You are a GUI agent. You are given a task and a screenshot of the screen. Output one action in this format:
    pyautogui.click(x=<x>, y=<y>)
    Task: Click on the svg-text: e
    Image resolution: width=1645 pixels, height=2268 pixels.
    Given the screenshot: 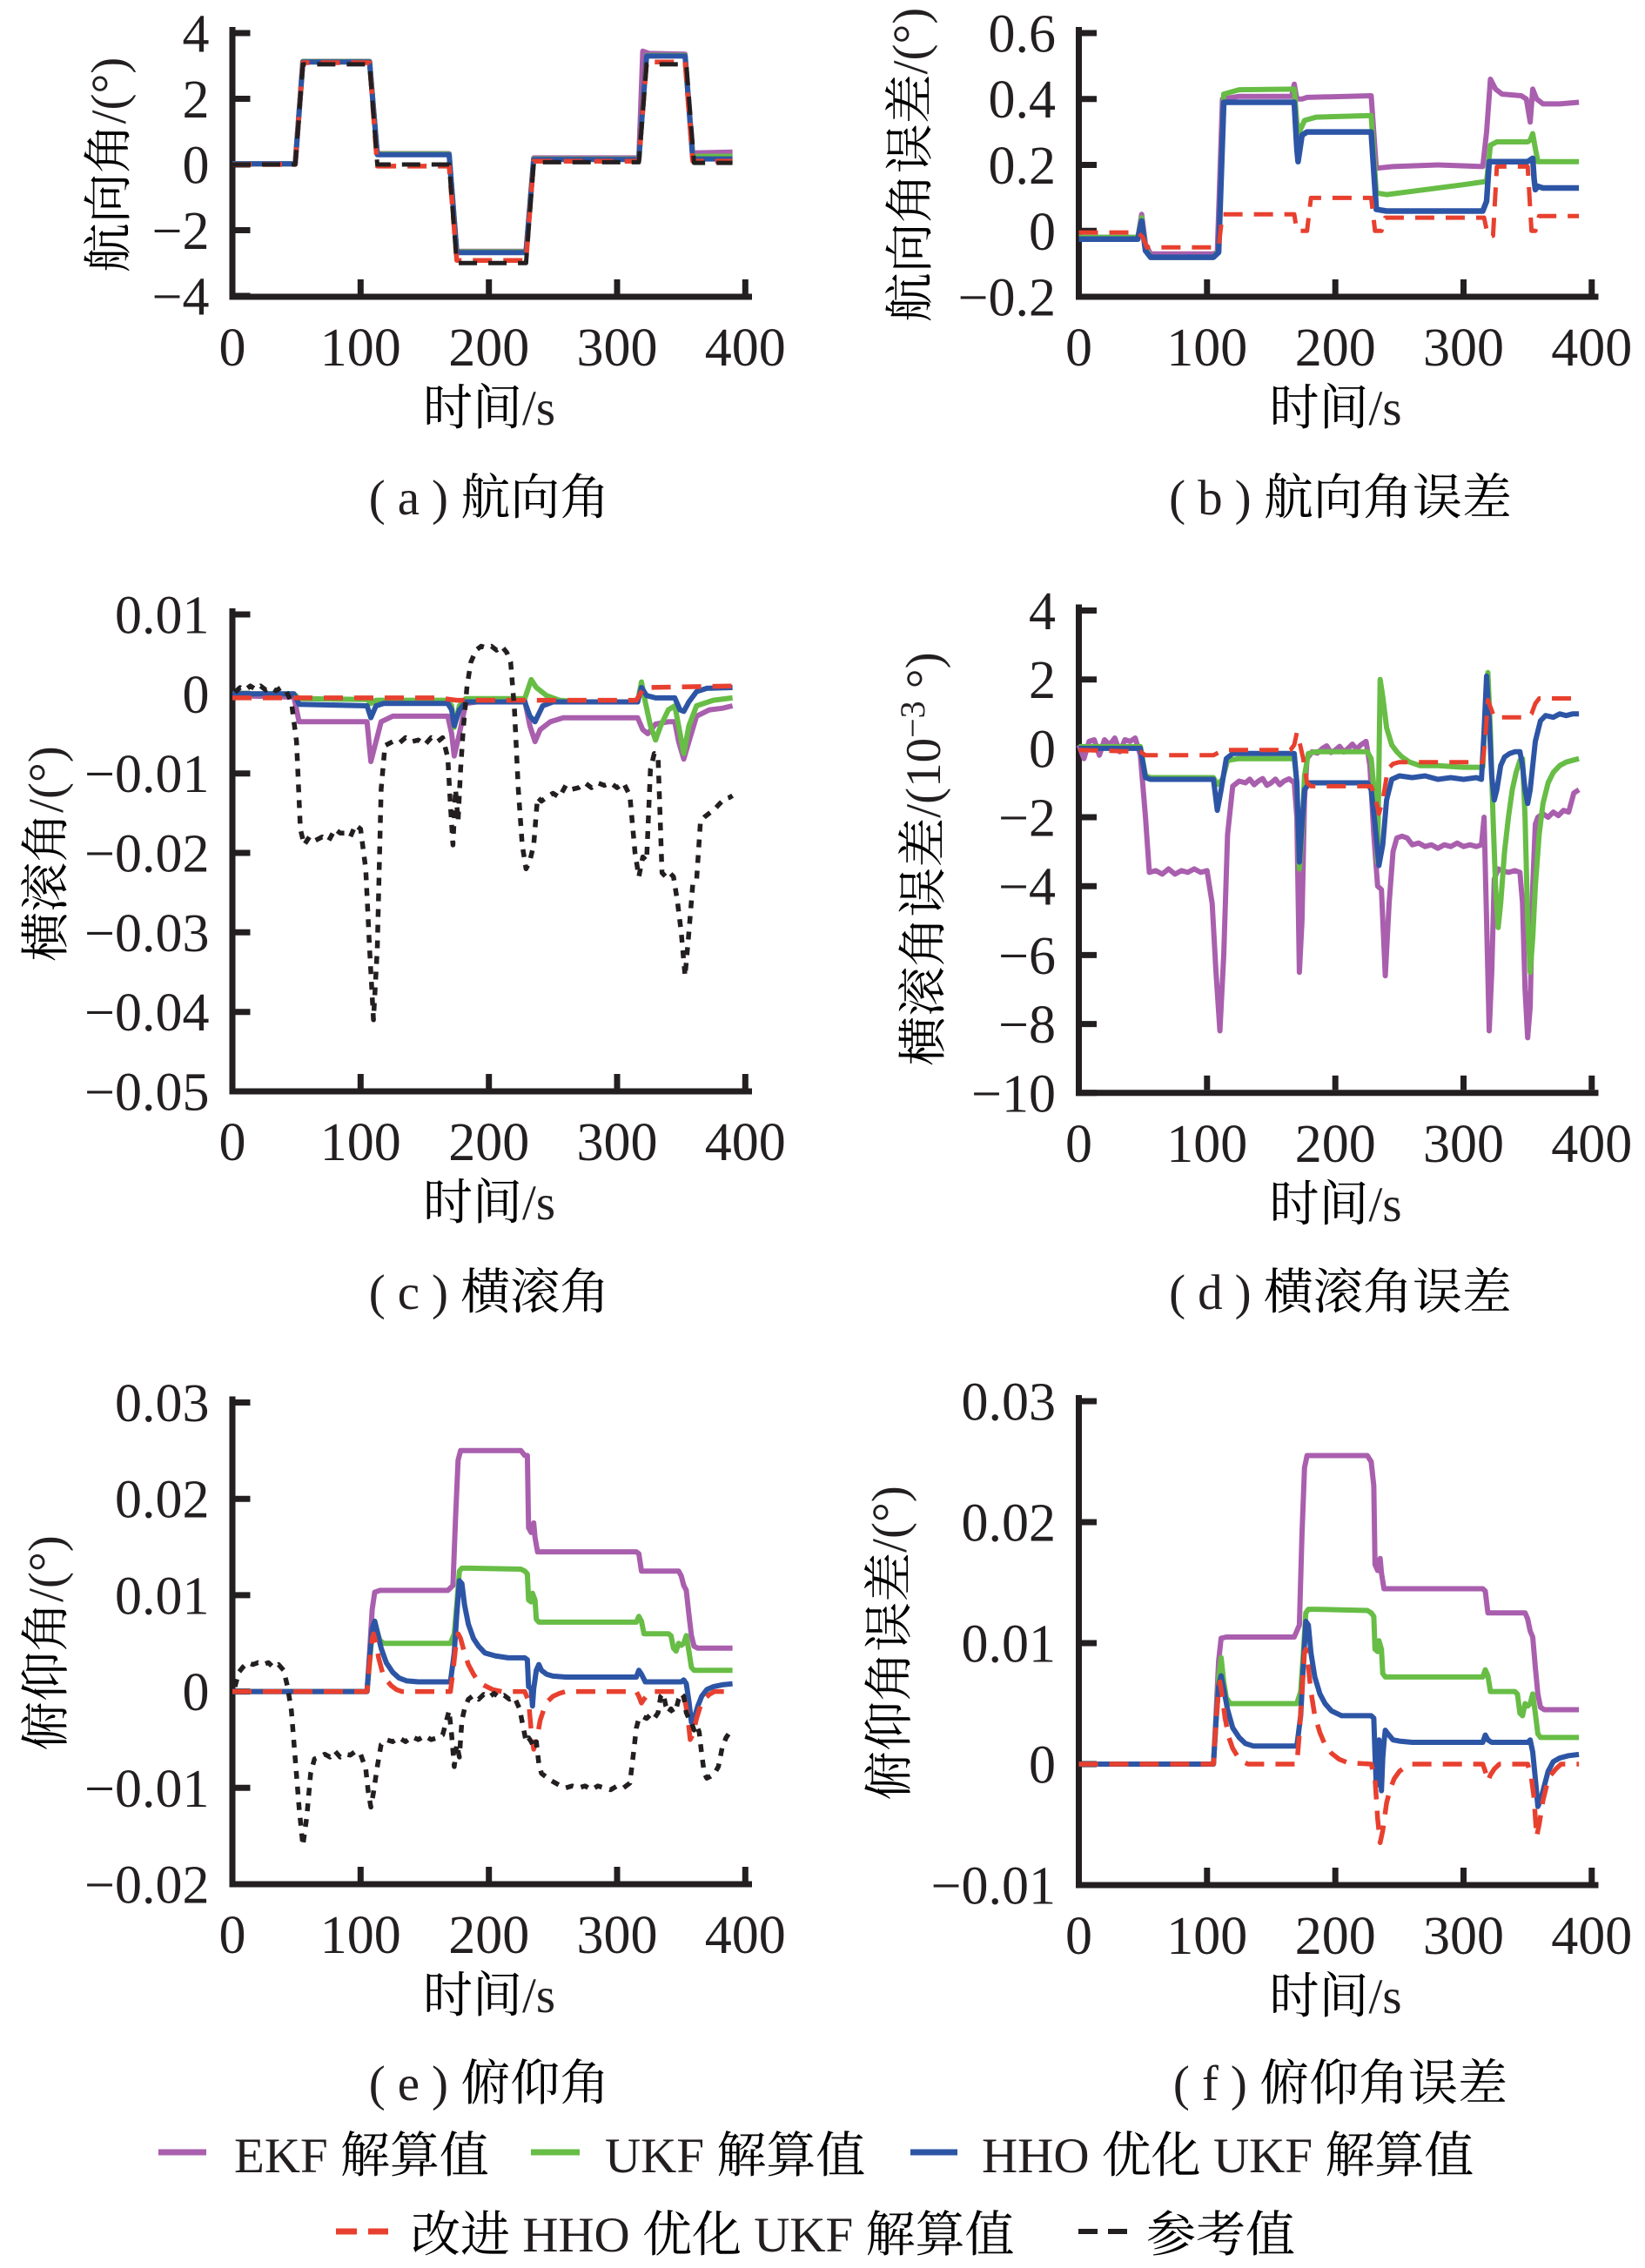 What is the action you would take?
    pyautogui.click(x=409, y=2084)
    